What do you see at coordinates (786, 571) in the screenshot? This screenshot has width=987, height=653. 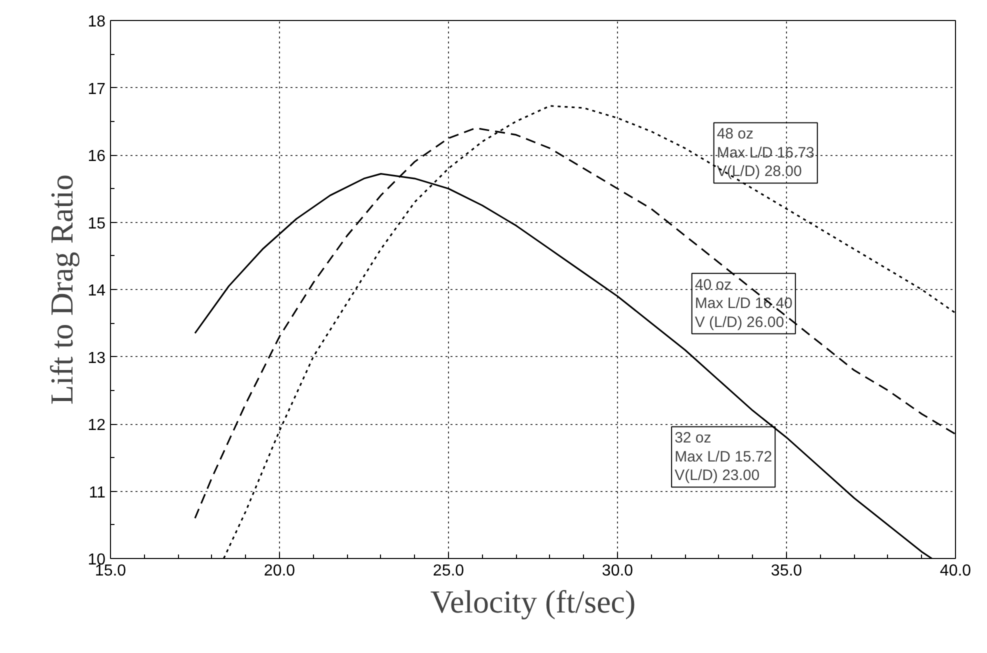 I see `x-tick-label: 35.0` at bounding box center [786, 571].